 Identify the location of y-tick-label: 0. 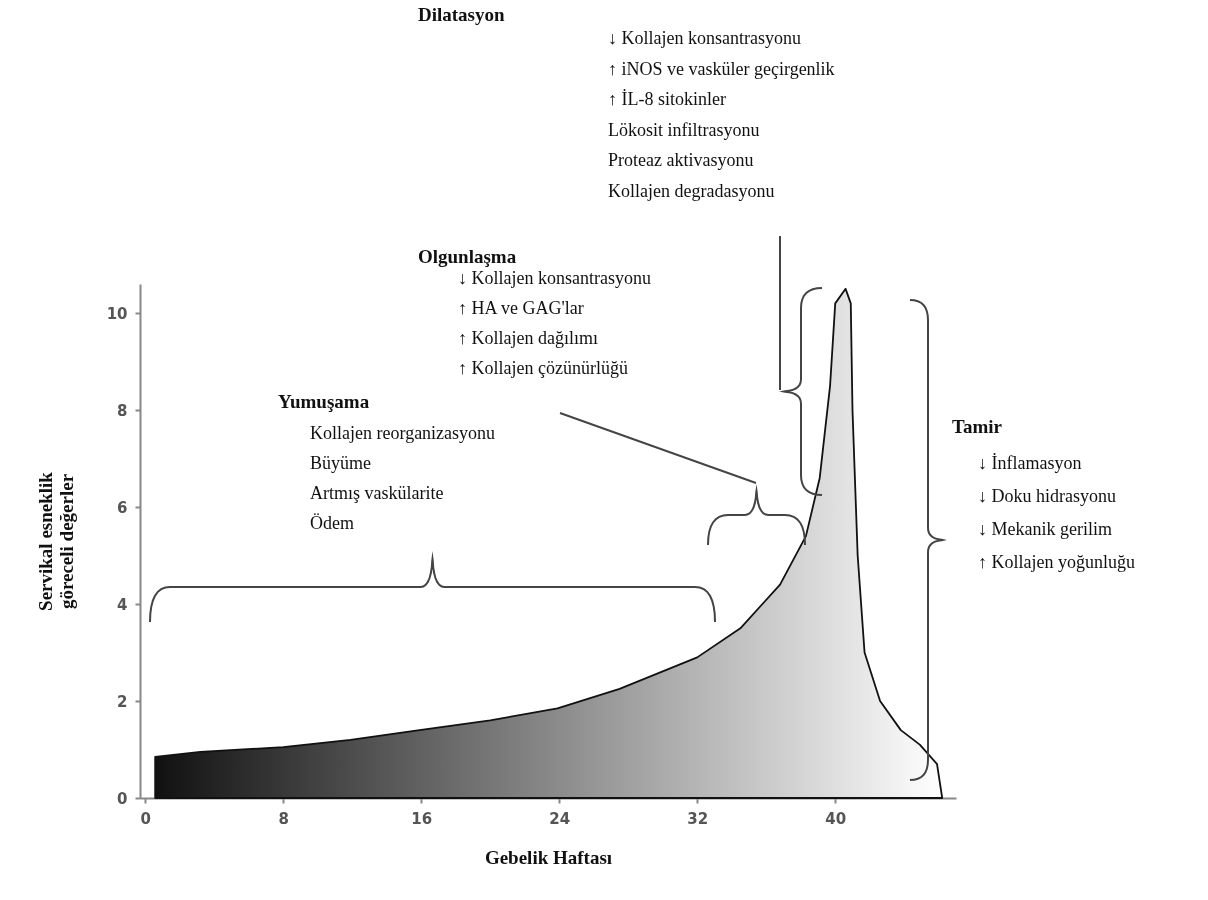
(122, 798).